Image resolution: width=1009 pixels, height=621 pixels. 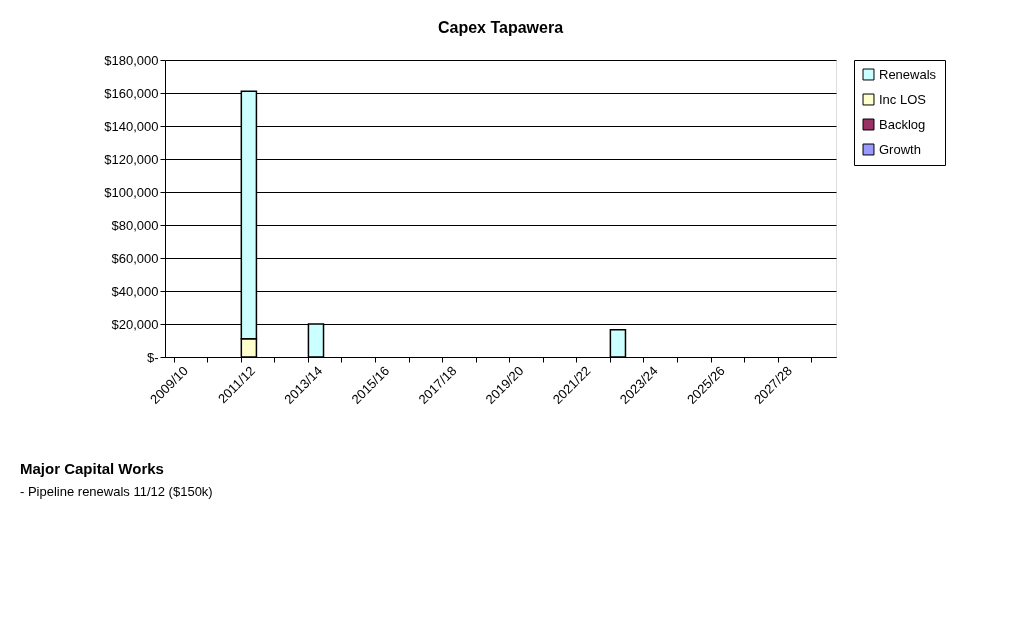 I want to click on legend-label: Growth, so click(x=900, y=149).